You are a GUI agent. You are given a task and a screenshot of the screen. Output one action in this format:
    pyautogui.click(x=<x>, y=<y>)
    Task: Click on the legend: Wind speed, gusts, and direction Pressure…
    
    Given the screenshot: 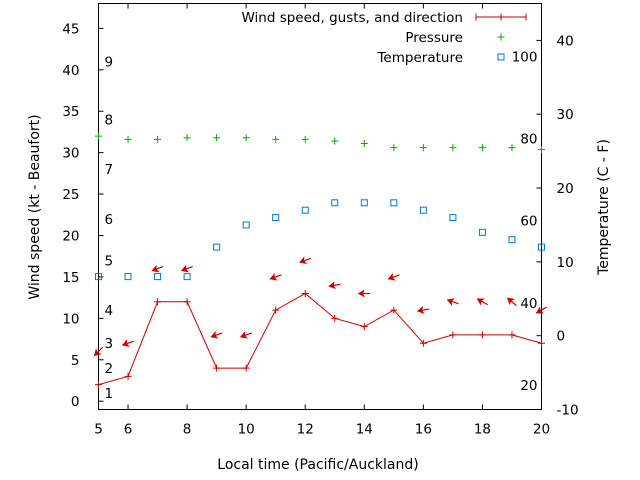 What is the action you would take?
    pyautogui.click(x=384, y=38)
    